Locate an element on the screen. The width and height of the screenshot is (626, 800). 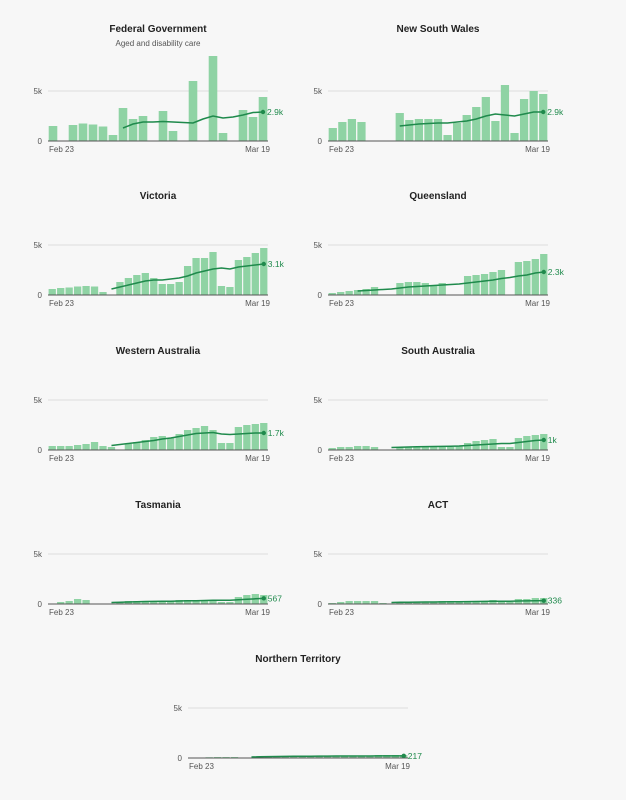
x-label-end: Mar 19 is located at coordinates (257, 303).